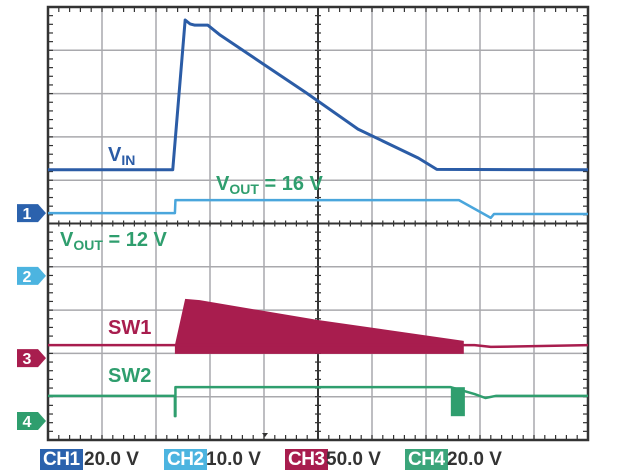  What do you see at coordinates (27, 214) in the screenshot?
I see `channel-1-marker-label: 1` at bounding box center [27, 214].